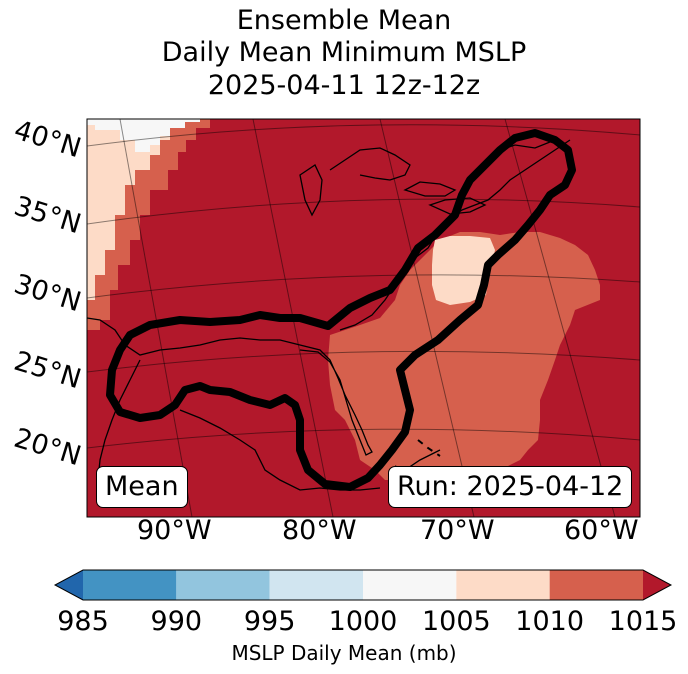 This screenshot has height=674, width=688. I want to click on colorbar-tick-985: 985, so click(83, 621).